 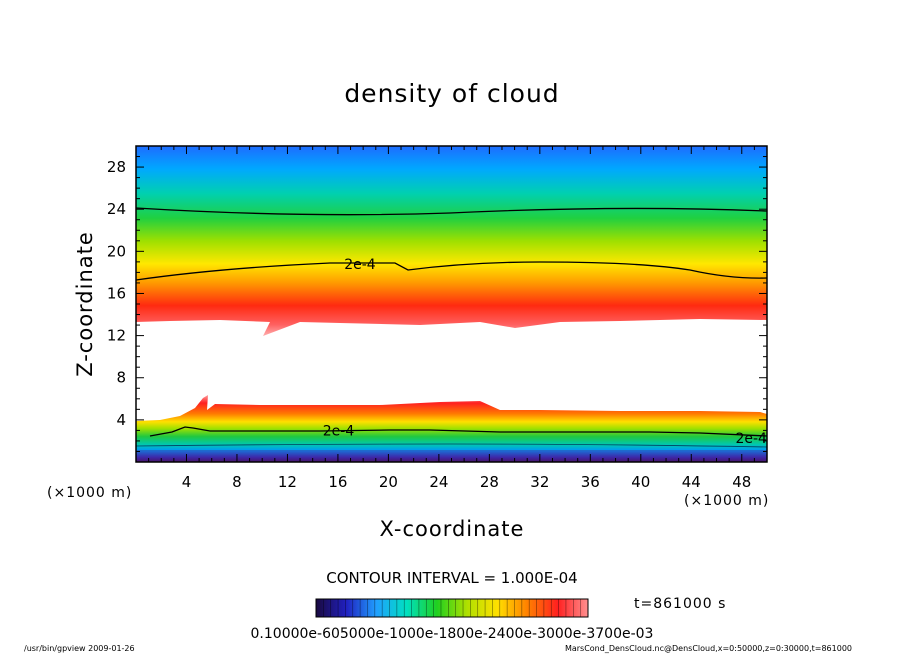 What do you see at coordinates (741, 482) in the screenshot?
I see `x-tick-label: 48` at bounding box center [741, 482].